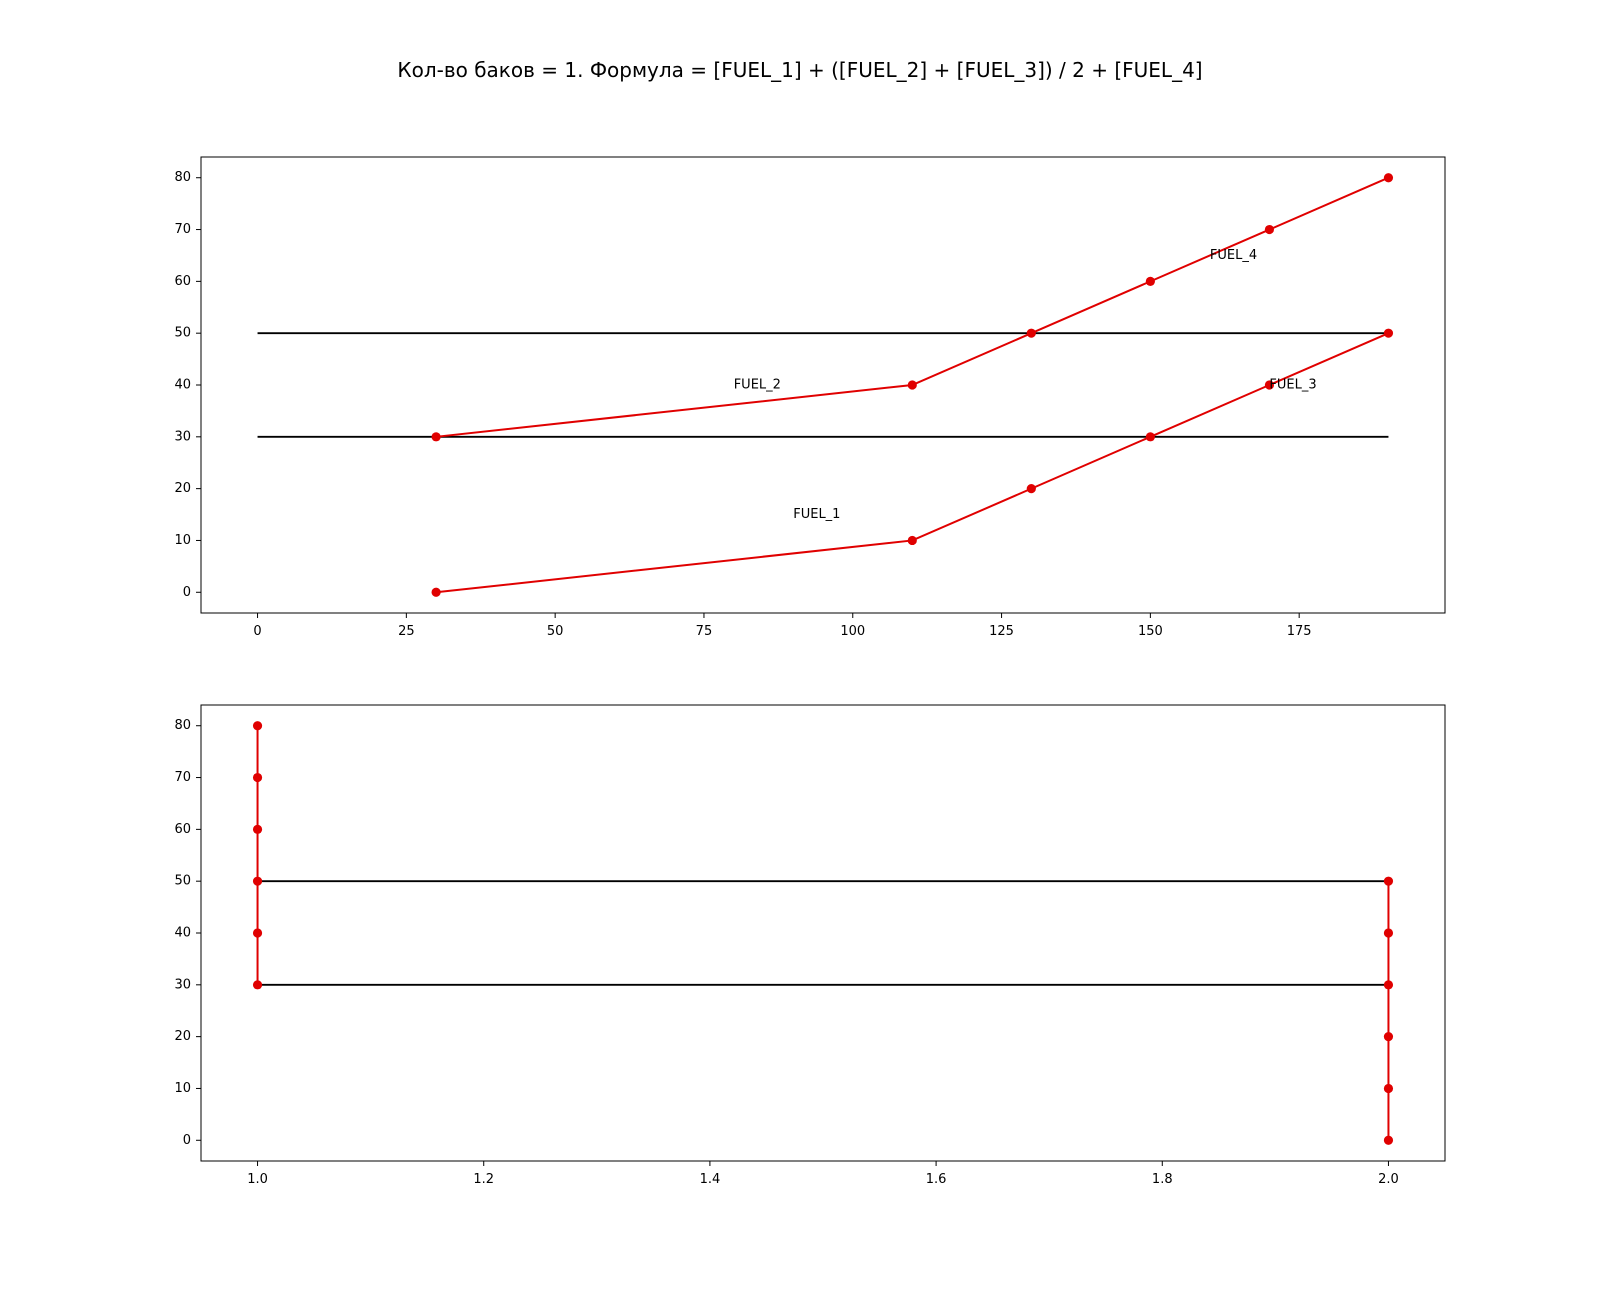  I want to click on x-tick-label: 175, so click(1299, 631).